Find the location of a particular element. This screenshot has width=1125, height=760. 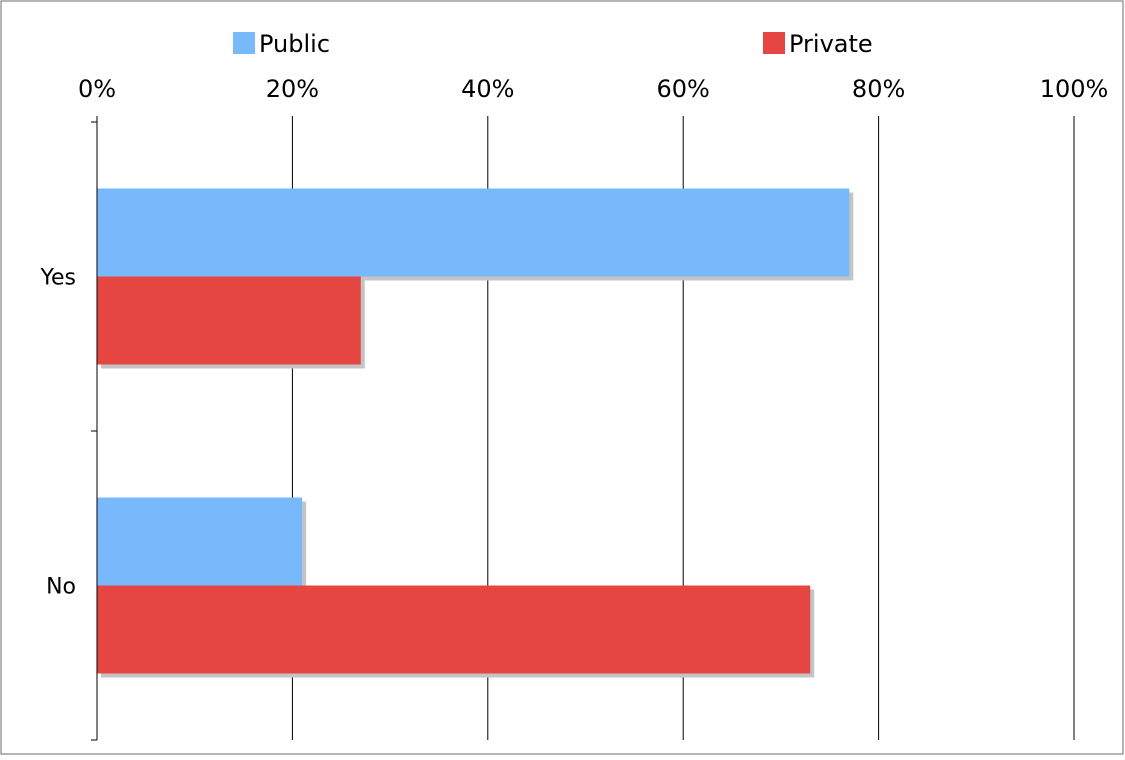

bar-public-no is located at coordinates (200, 541).